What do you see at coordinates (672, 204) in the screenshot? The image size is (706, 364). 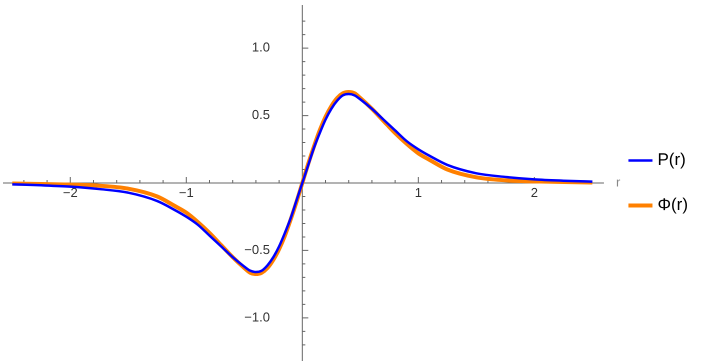 I see `legend-label: Φ(r)` at bounding box center [672, 204].